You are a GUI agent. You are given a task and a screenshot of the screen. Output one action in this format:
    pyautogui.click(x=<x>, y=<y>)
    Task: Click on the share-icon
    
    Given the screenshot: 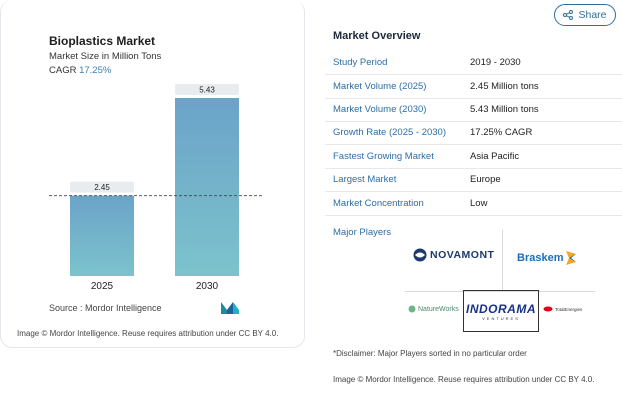 What is the action you would take?
    pyautogui.click(x=568, y=15)
    